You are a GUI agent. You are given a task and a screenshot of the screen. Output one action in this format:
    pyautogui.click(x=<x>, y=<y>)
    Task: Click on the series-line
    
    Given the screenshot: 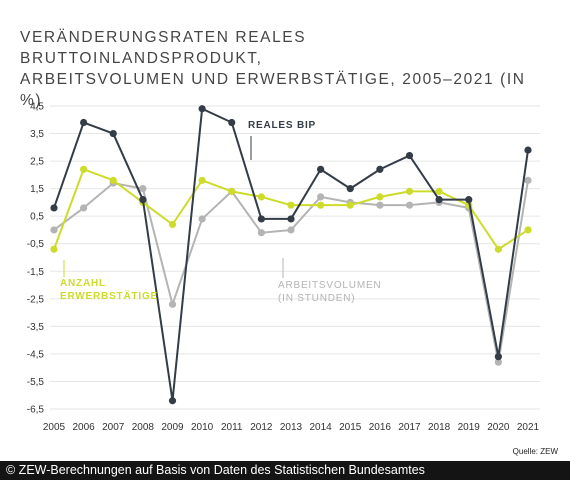 What is the action you would take?
    pyautogui.click(x=291, y=209)
    